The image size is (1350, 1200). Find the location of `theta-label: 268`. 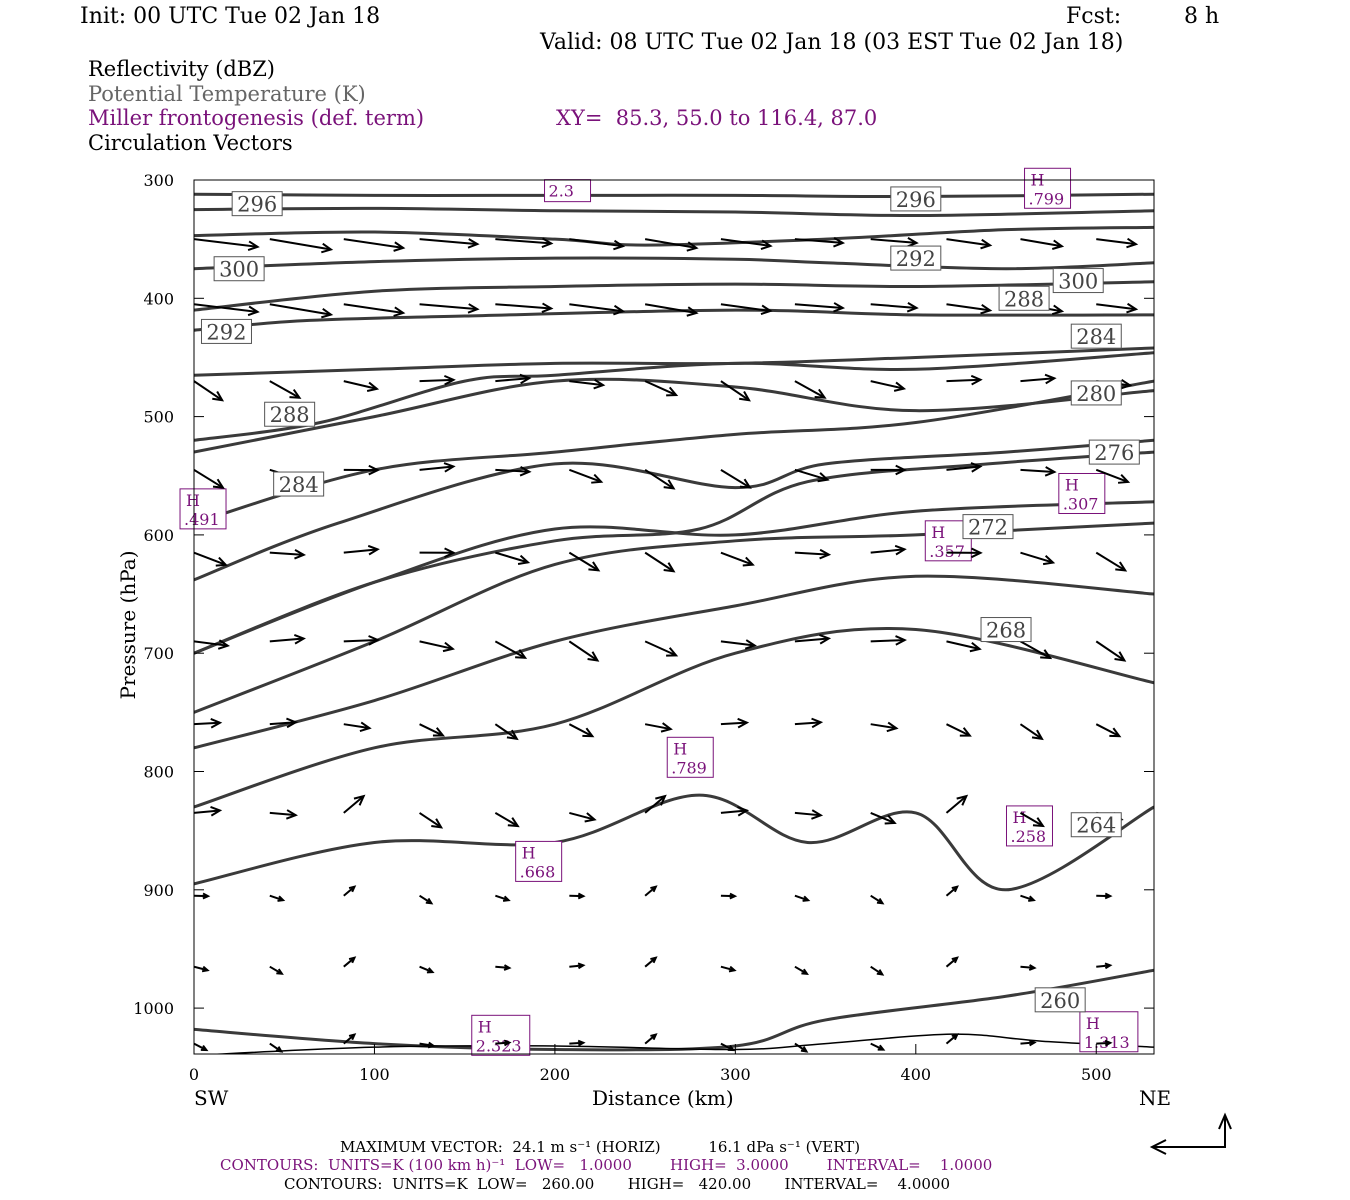

theta-label: 268 is located at coordinates (1006, 631).